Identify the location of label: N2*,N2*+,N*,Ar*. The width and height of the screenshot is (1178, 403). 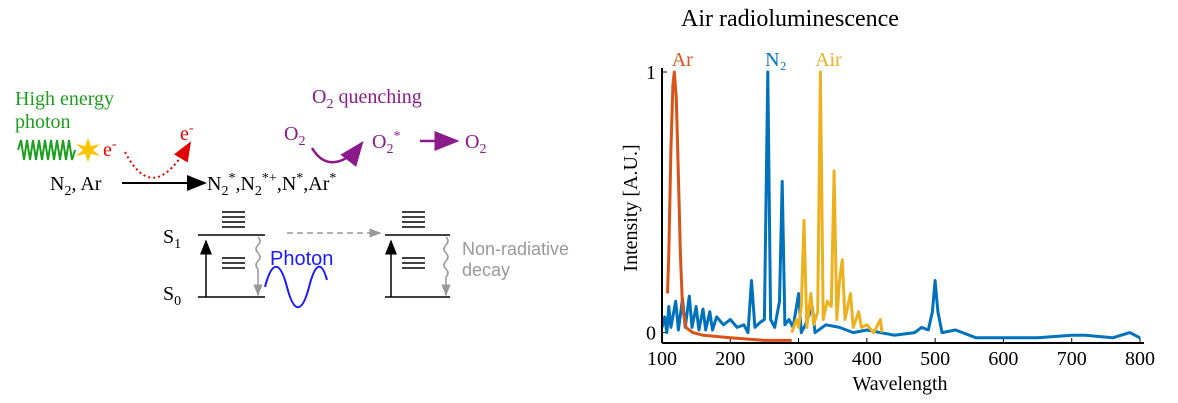
(271, 185).